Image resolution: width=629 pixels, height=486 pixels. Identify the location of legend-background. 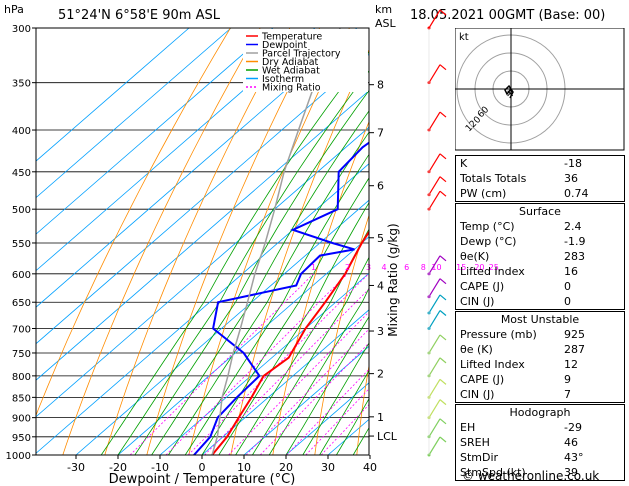
(305, 60).